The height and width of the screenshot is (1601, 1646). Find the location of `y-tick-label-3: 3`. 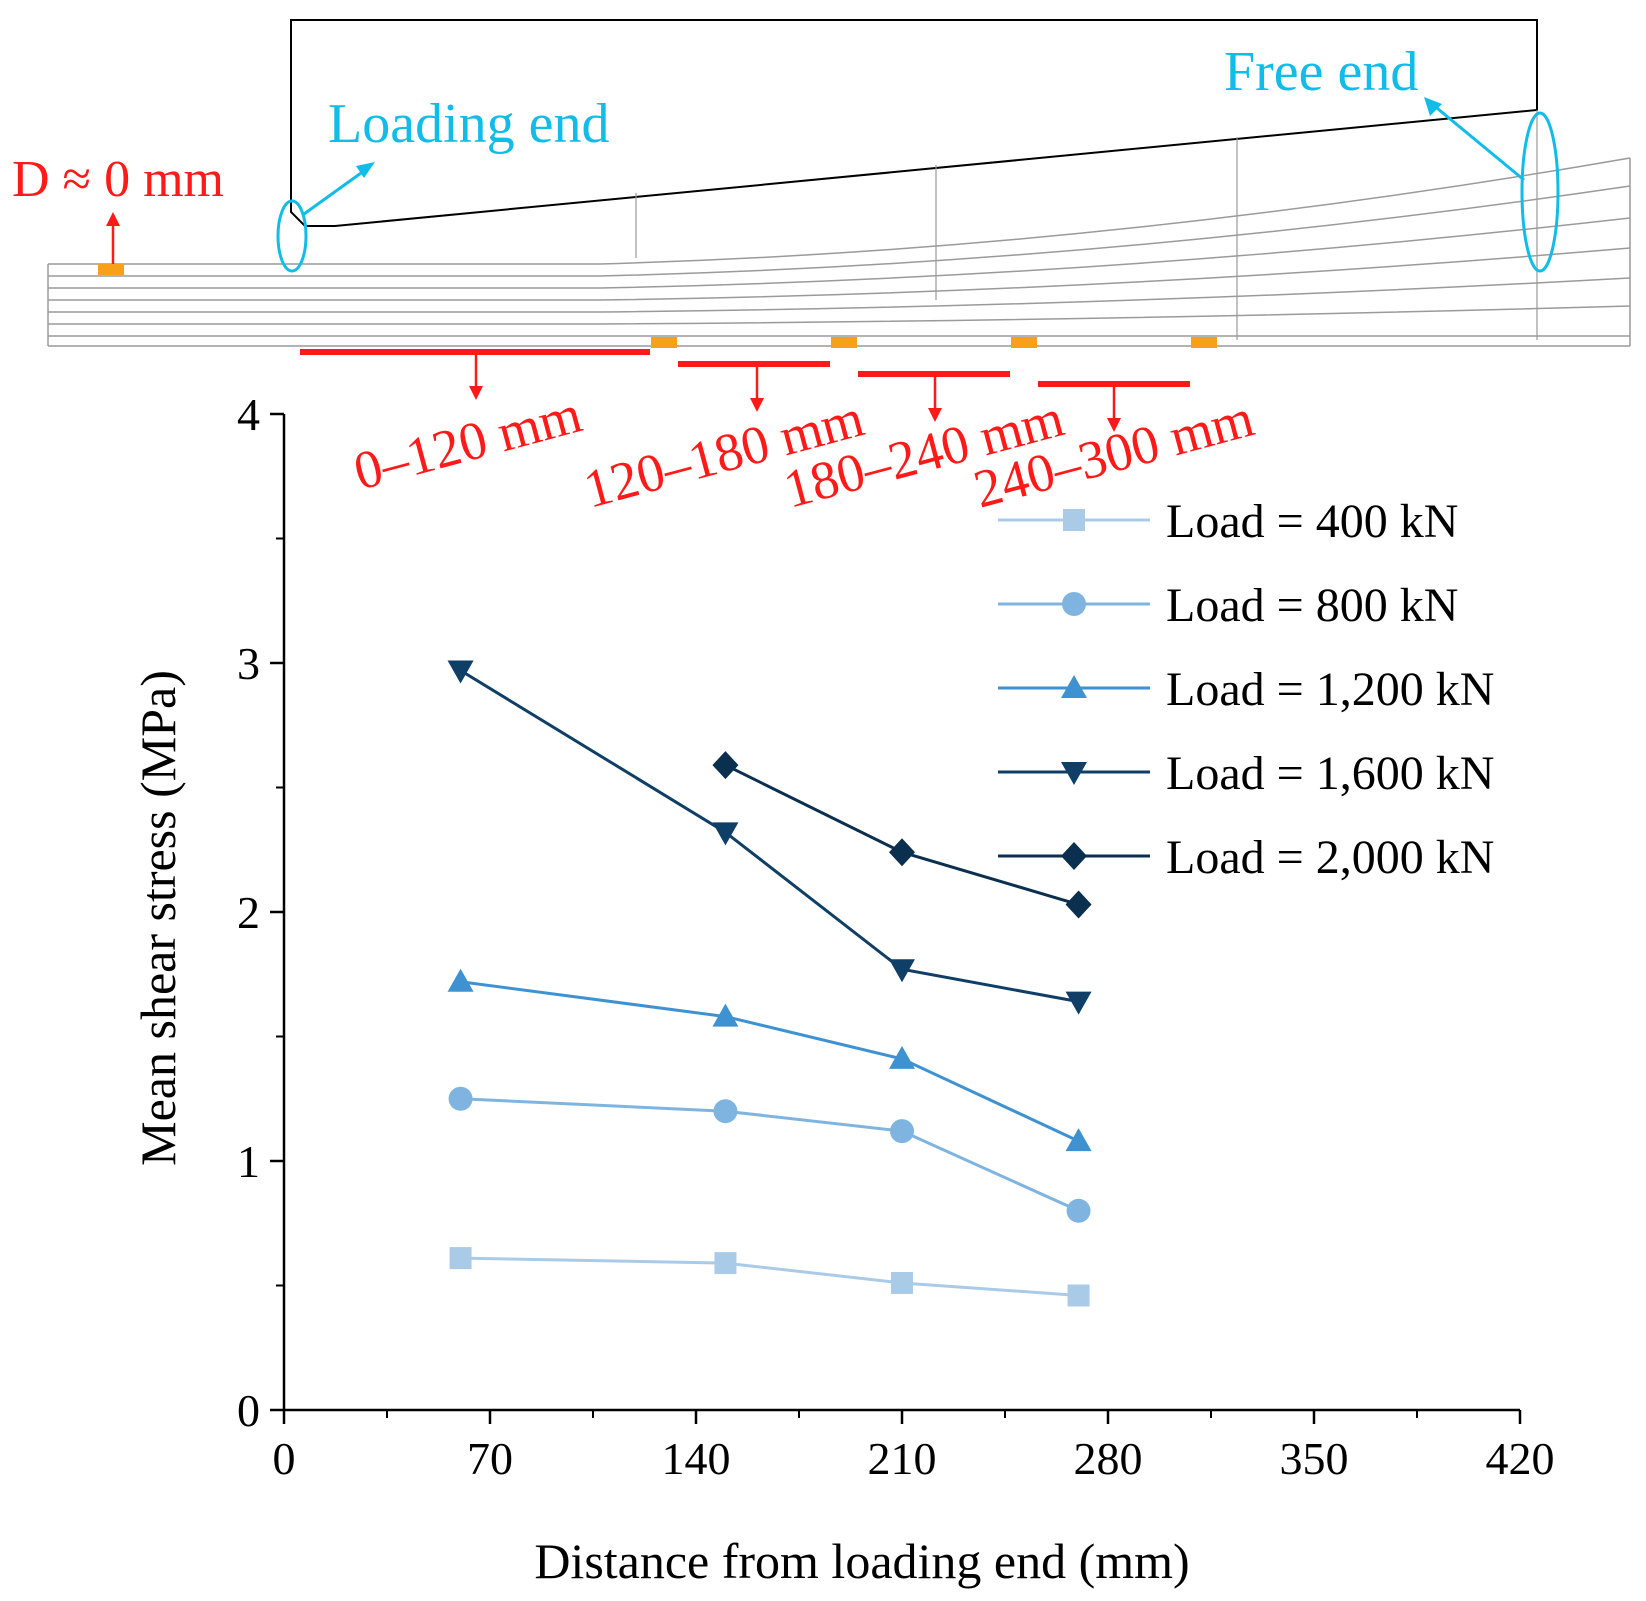

y-tick-label-3: 3 is located at coordinates (248, 663).